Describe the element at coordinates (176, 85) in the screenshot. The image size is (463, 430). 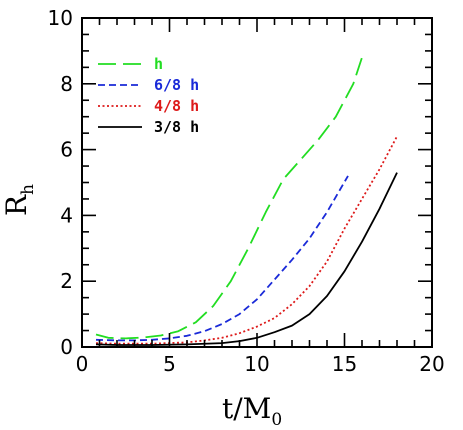
I see `legend-label: 6/8 h` at that location.